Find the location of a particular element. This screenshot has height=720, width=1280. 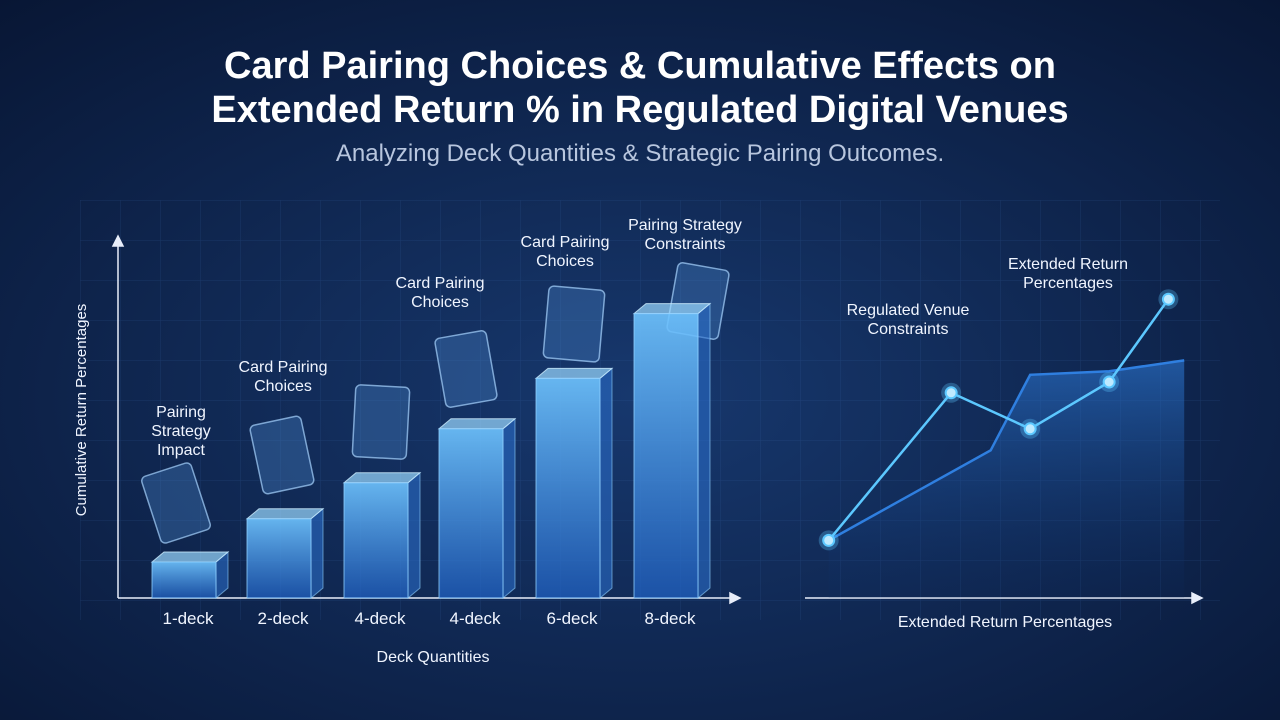

x-axis-label: Deck Quantities is located at coordinates (433, 657).